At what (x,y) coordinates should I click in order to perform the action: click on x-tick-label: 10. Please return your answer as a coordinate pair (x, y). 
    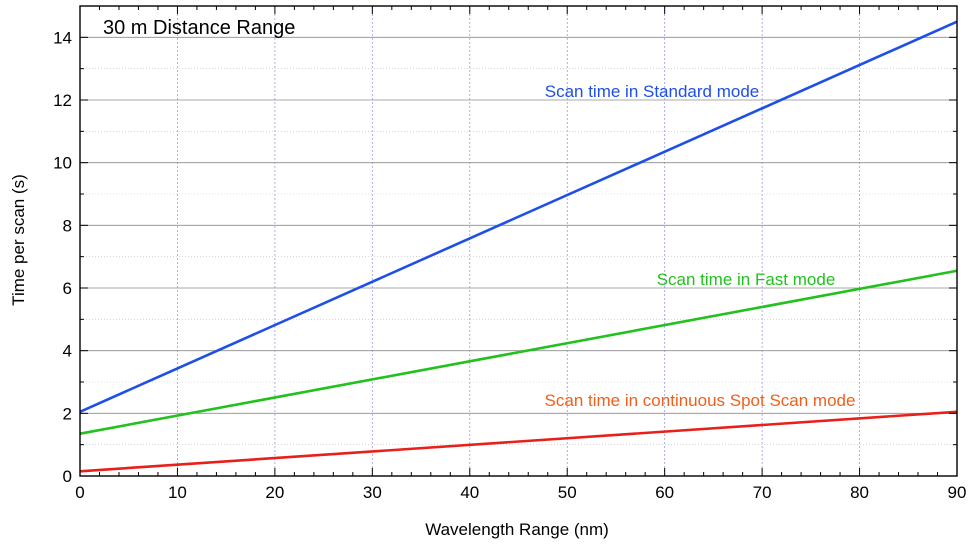
    Looking at the image, I should click on (177, 492).